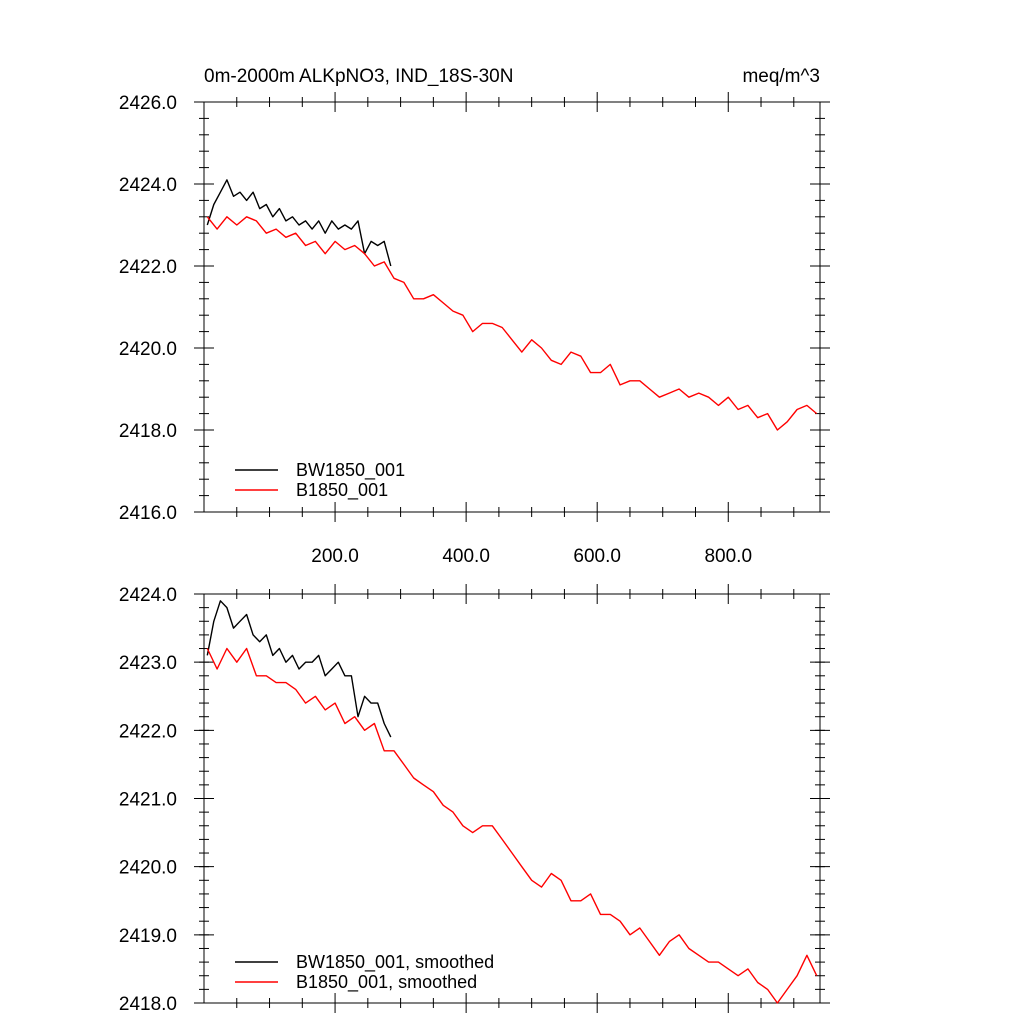  I want to click on y-tick-label: 2421.0, so click(148, 800).